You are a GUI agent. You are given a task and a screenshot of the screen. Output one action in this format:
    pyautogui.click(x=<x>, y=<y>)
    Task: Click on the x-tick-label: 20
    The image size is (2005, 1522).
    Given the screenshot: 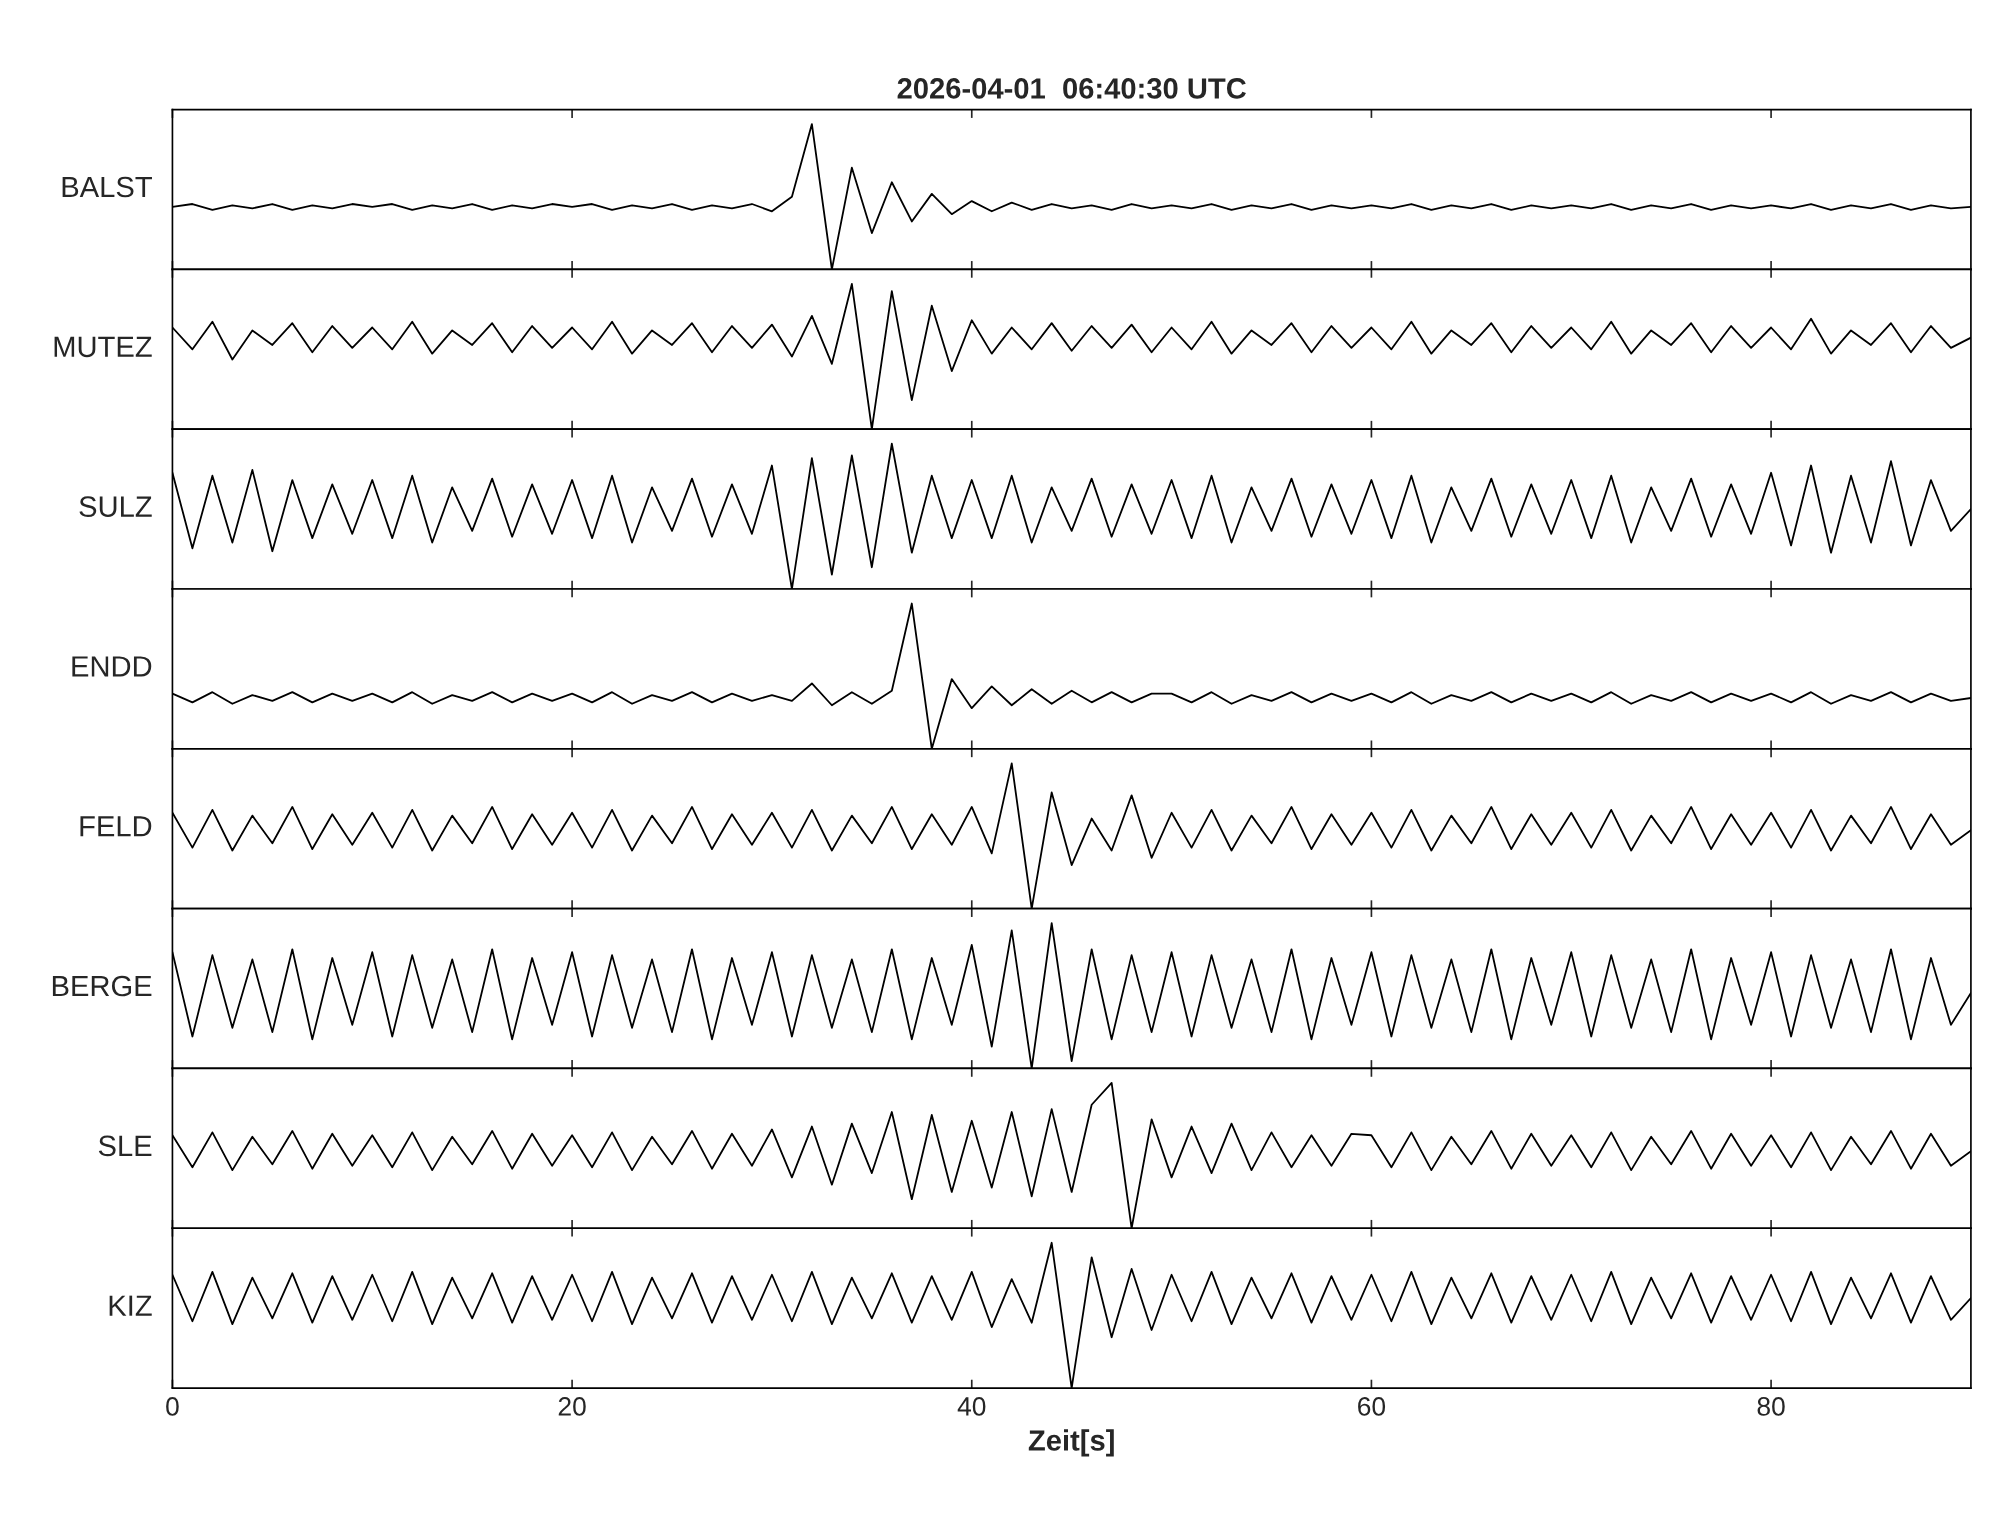 What is the action you would take?
    pyautogui.click(x=572, y=1406)
    